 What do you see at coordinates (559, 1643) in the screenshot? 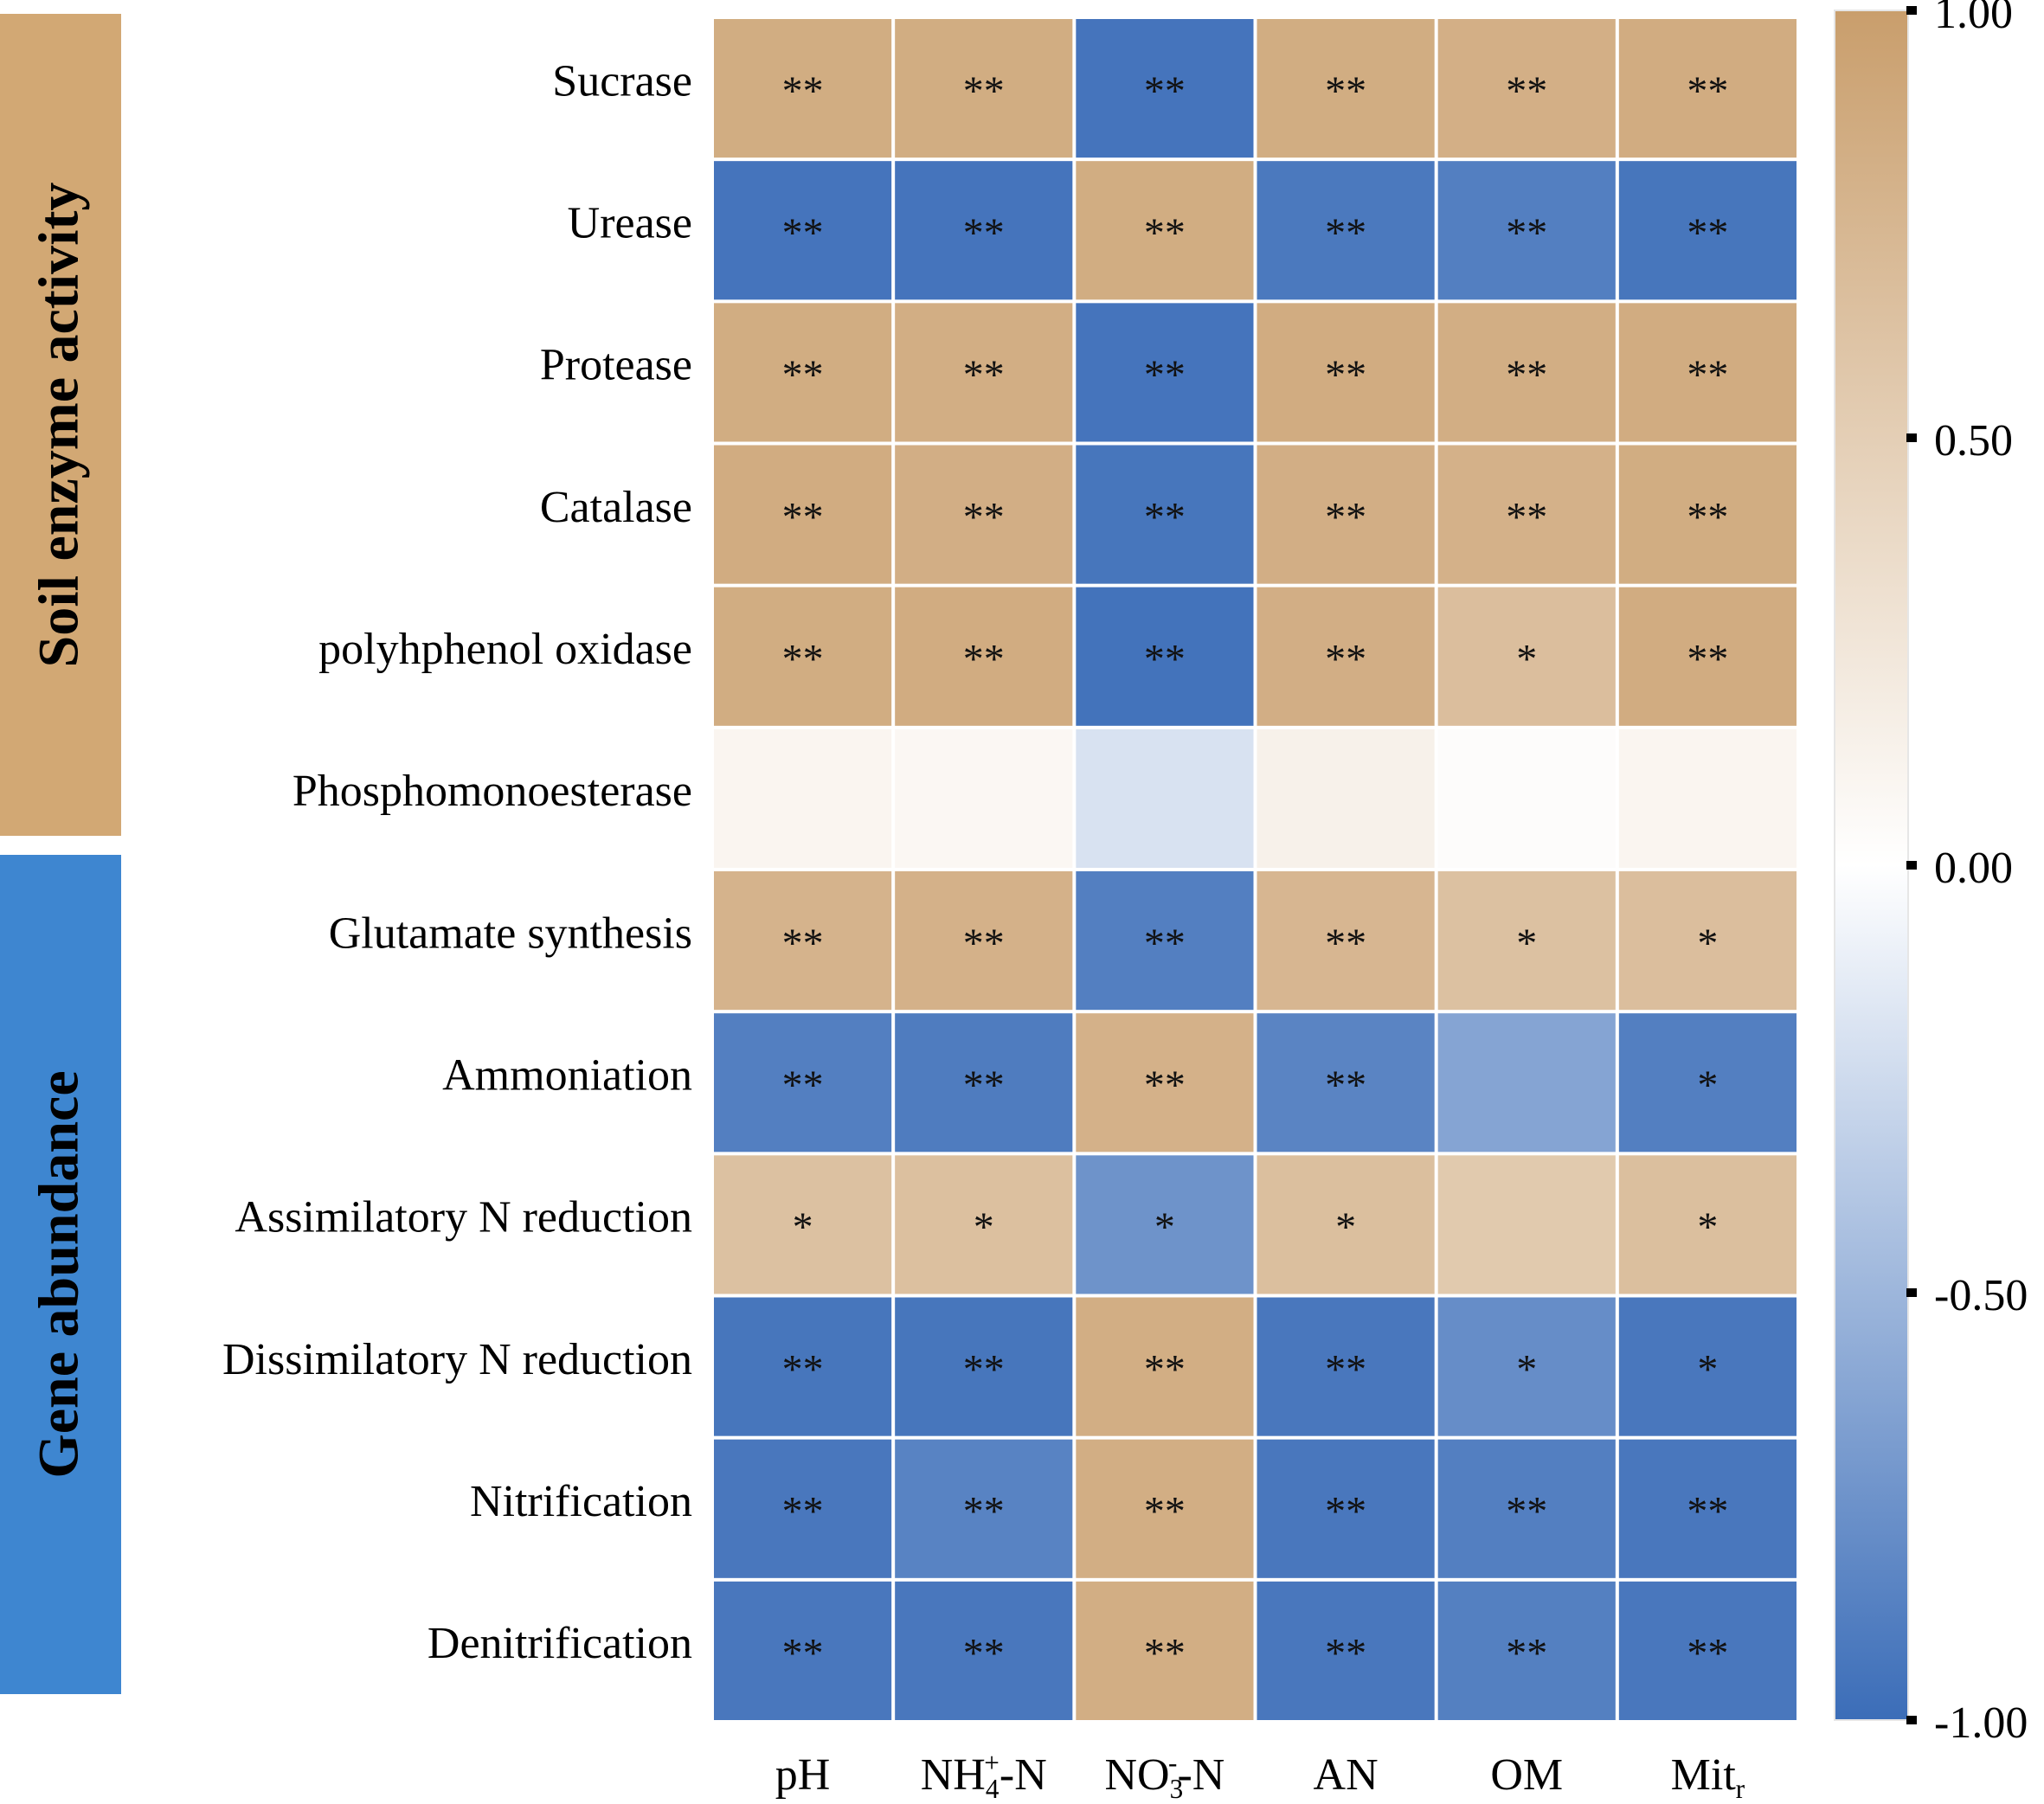
I see `row-label: Denitrification` at bounding box center [559, 1643].